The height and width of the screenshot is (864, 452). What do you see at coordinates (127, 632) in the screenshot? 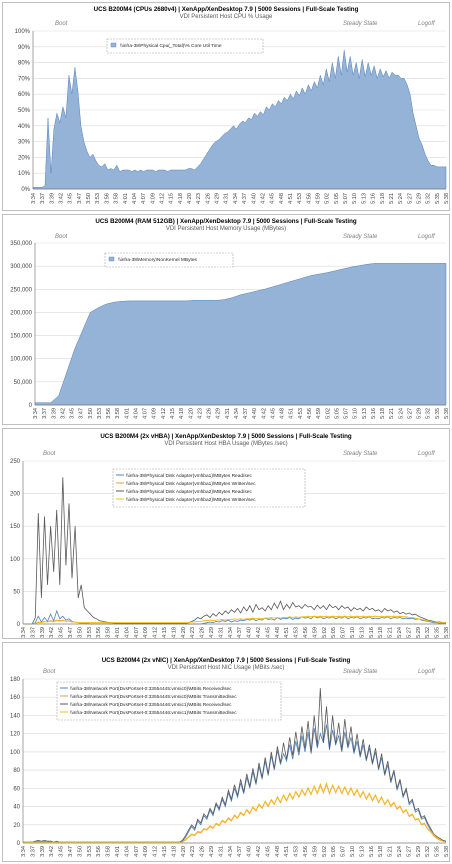
I see `x-tick-label: 4:04` at bounding box center [127, 632].